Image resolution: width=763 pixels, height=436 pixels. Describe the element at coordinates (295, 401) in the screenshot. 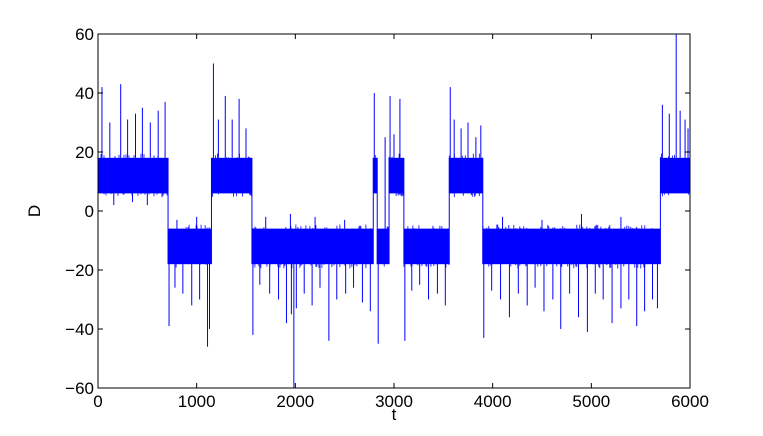

I see `x-tick-label: 2000` at that location.